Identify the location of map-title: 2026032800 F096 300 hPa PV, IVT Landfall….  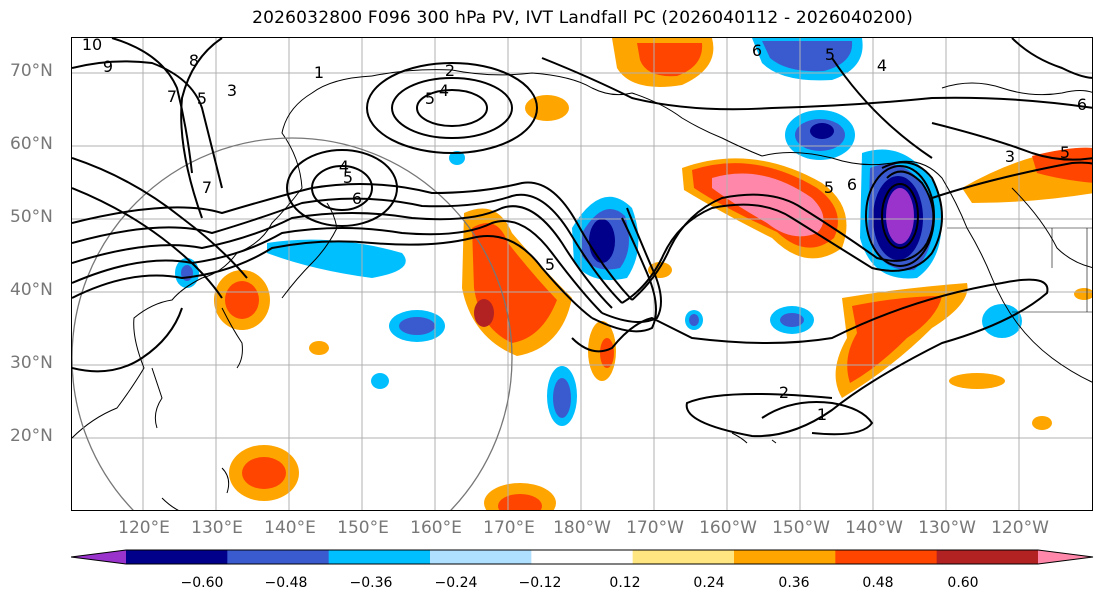
(582, 18).